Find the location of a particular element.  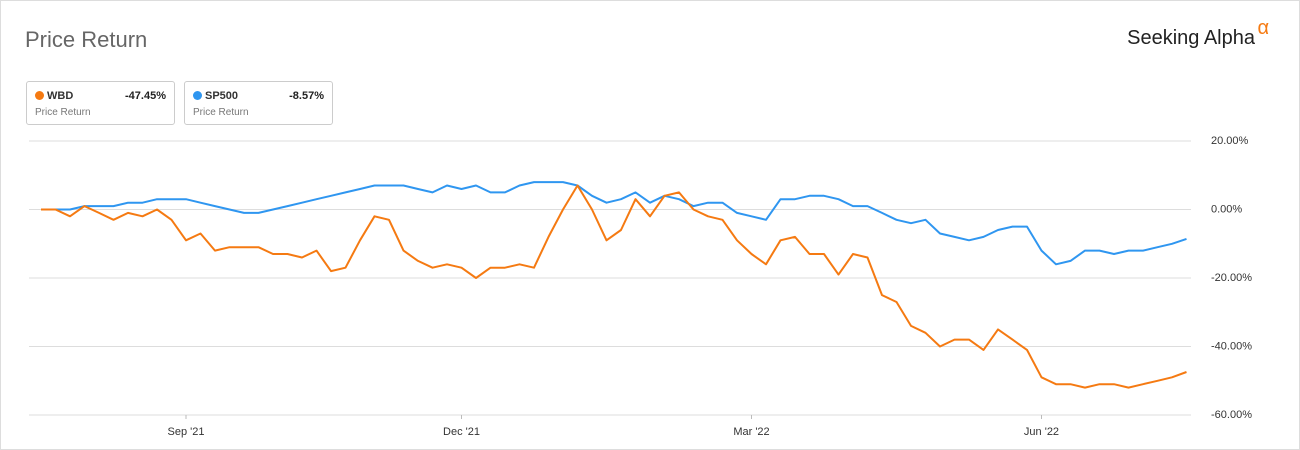

y-tick-label: -40.00% is located at coordinates (1231, 346).